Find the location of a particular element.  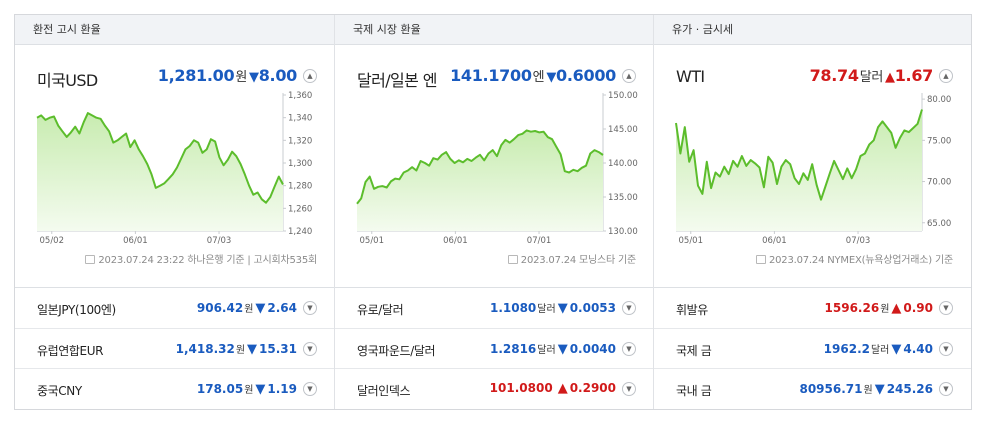

y-tick-label: 65.00 is located at coordinates (939, 224).